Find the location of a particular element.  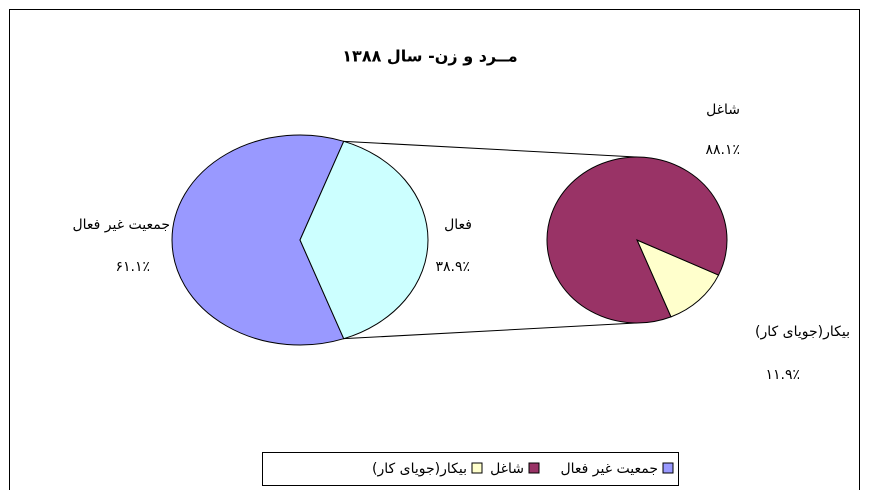

slice-label: شاغل is located at coordinates (723, 110).